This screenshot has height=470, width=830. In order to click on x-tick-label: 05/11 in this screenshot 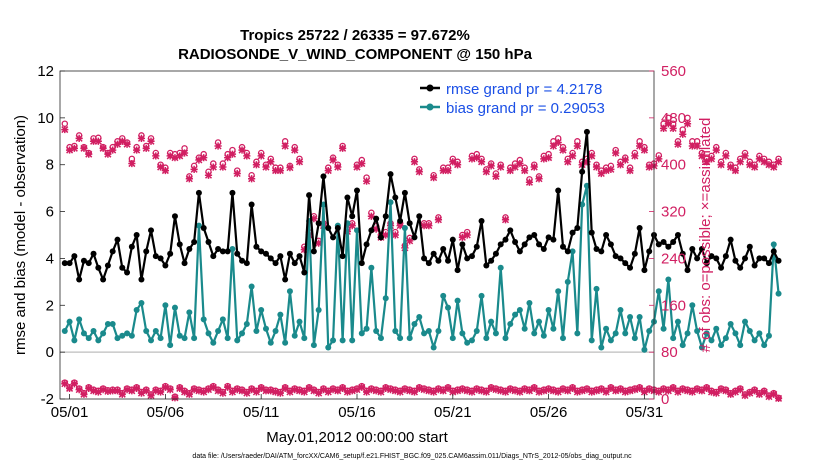, I will do `click(261, 412)`.